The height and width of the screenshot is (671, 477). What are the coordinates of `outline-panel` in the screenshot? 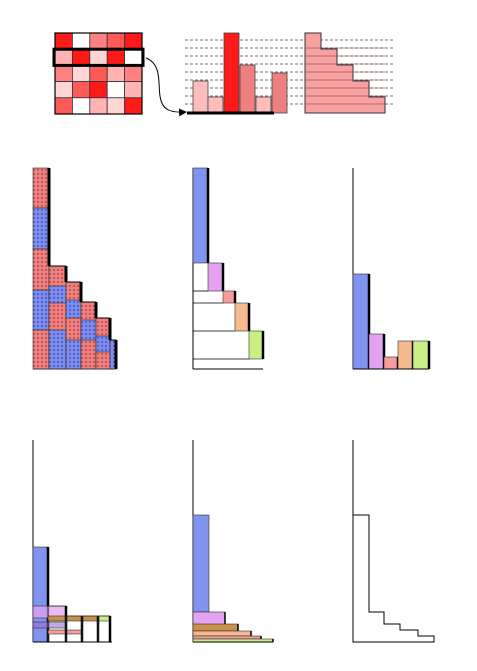 It's located at (393, 541).